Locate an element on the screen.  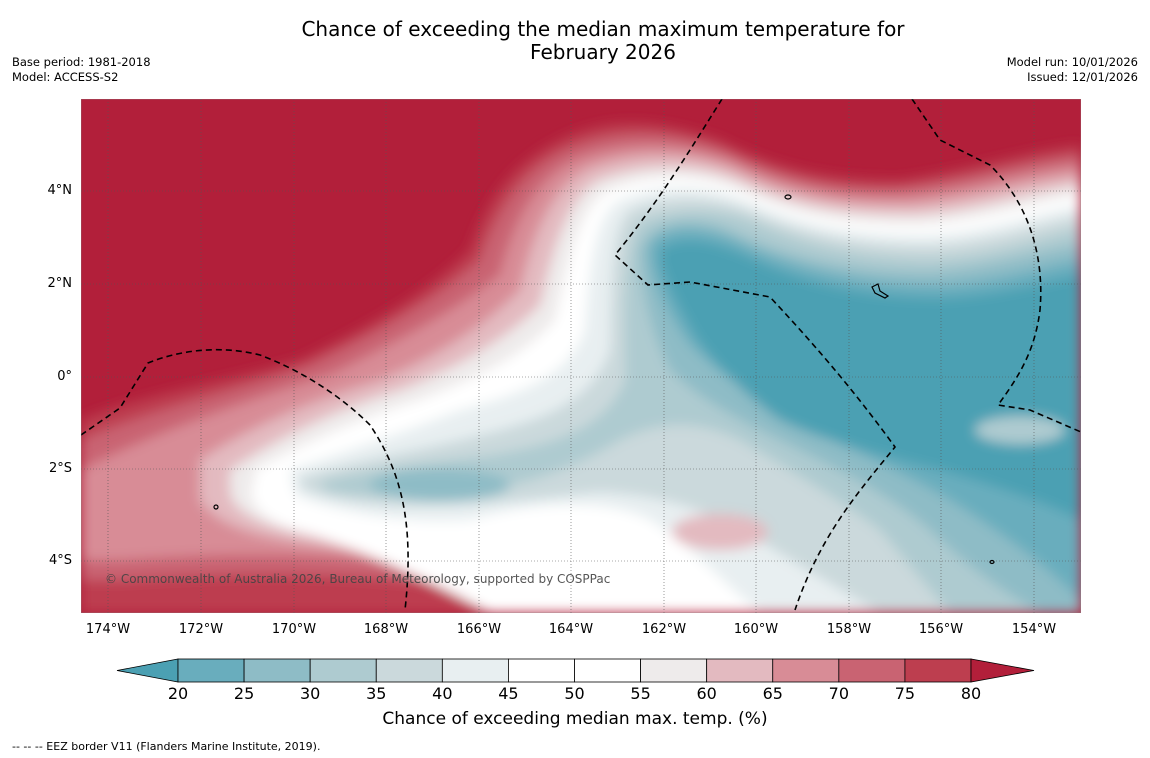
meta-right: Model run: 10/01/2026 Issued: 12/01/2026 is located at coordinates (1072, 70).